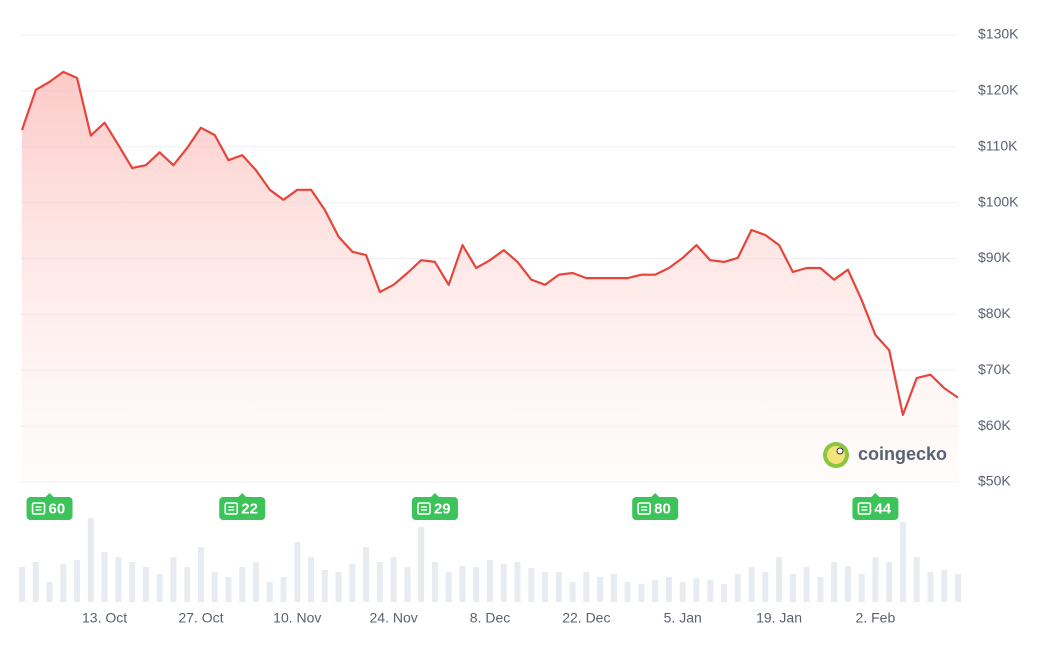  What do you see at coordinates (998, 90) in the screenshot?
I see `y-tick-label: $120K` at bounding box center [998, 90].